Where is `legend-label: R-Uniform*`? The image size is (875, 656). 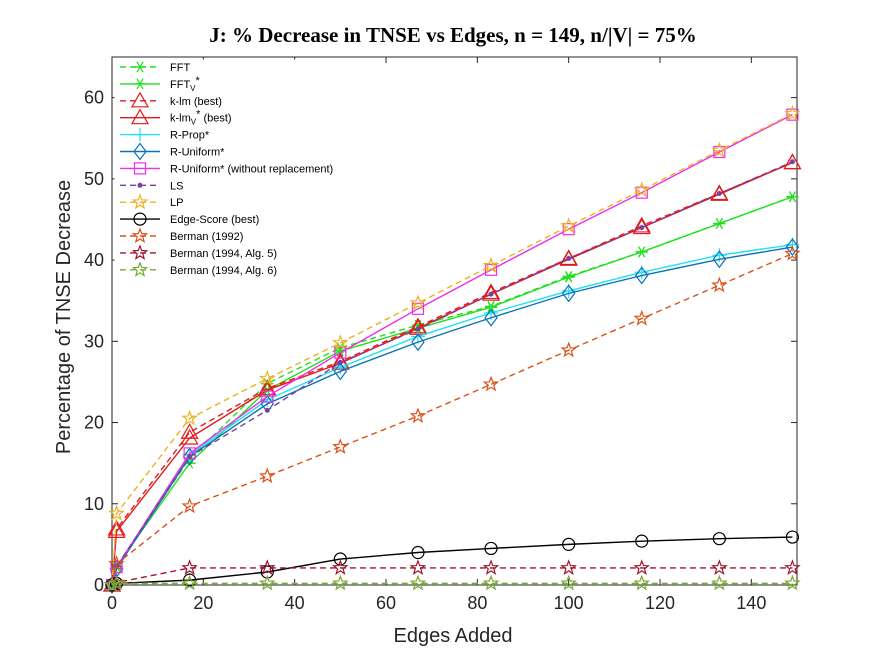 legend-label: R-Uniform* is located at coordinates (197, 153).